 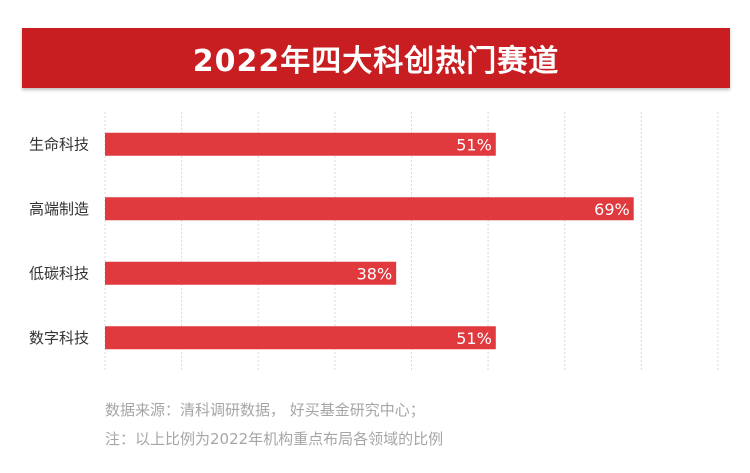 What do you see at coordinates (375, 273) in the screenshot?
I see `data-label: 38%` at bounding box center [375, 273].